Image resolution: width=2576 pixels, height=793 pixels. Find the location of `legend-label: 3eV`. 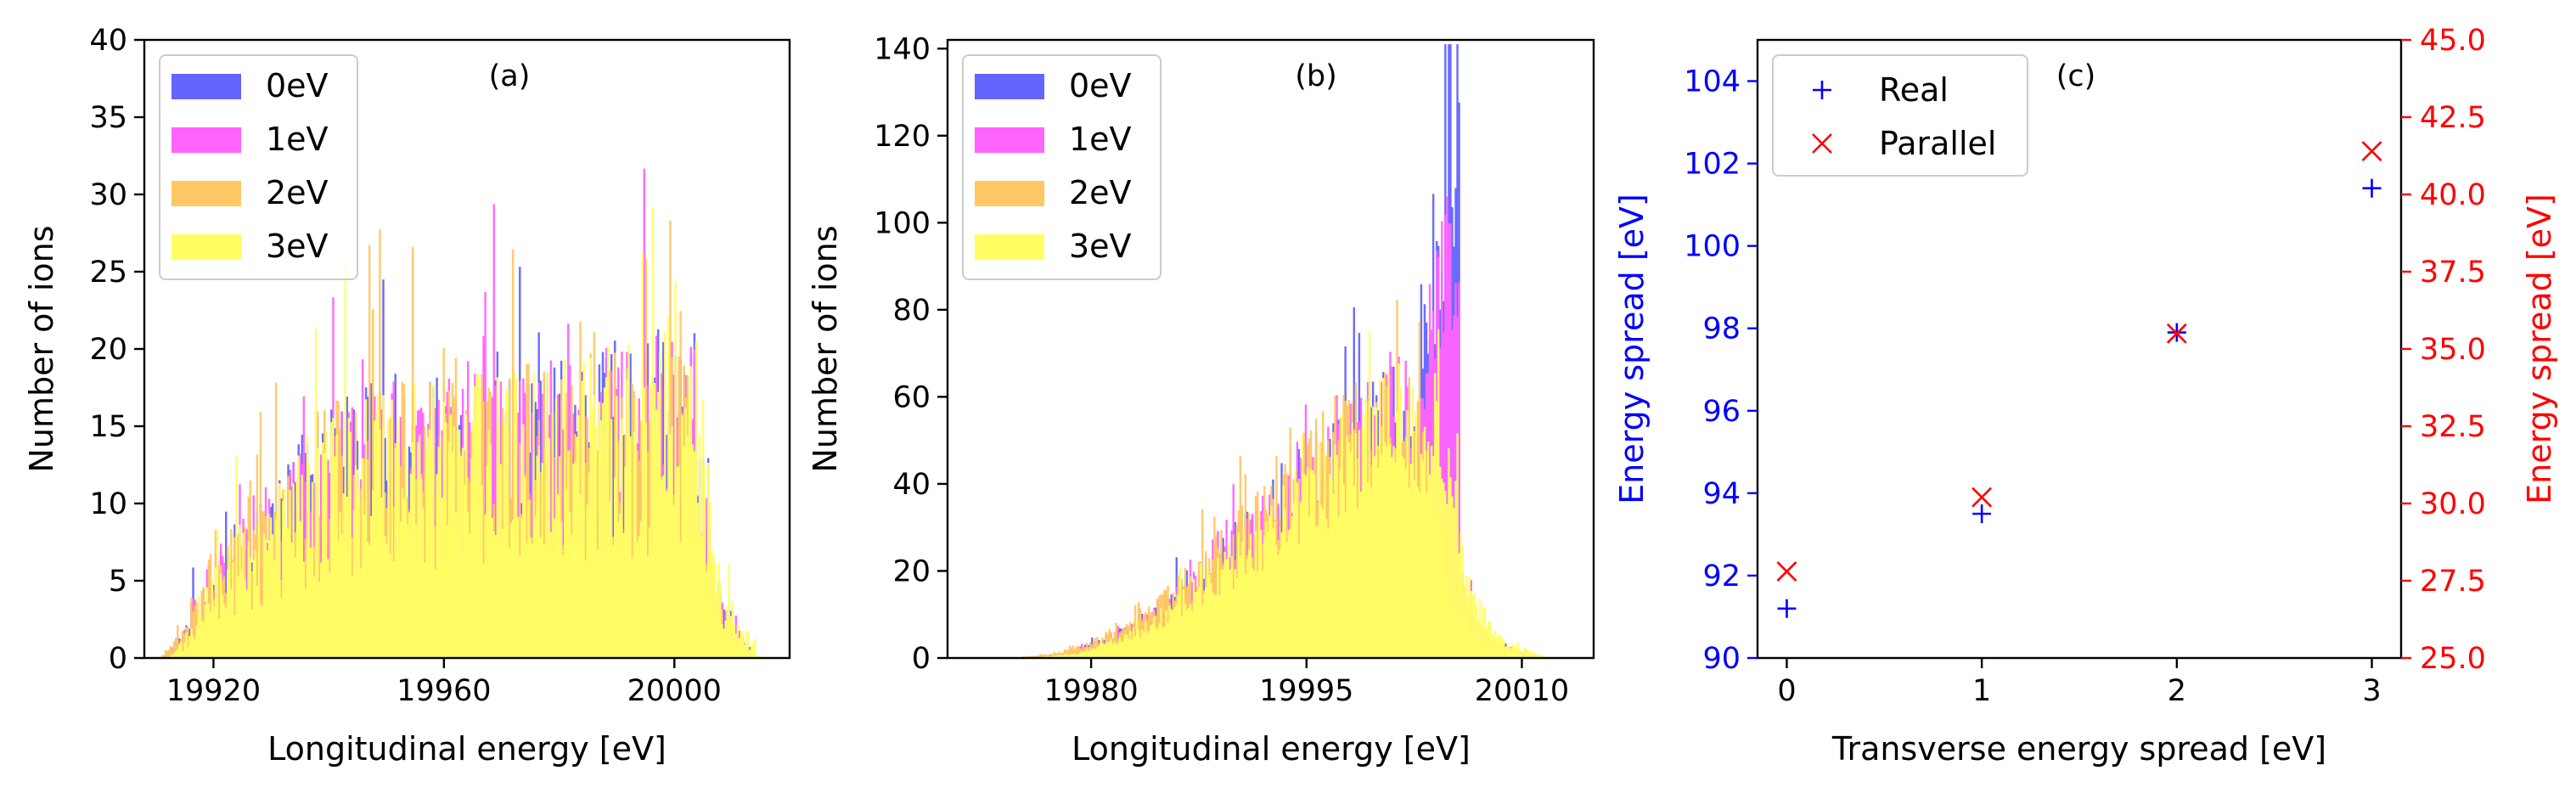

legend-label: 3eV is located at coordinates (1100, 246).